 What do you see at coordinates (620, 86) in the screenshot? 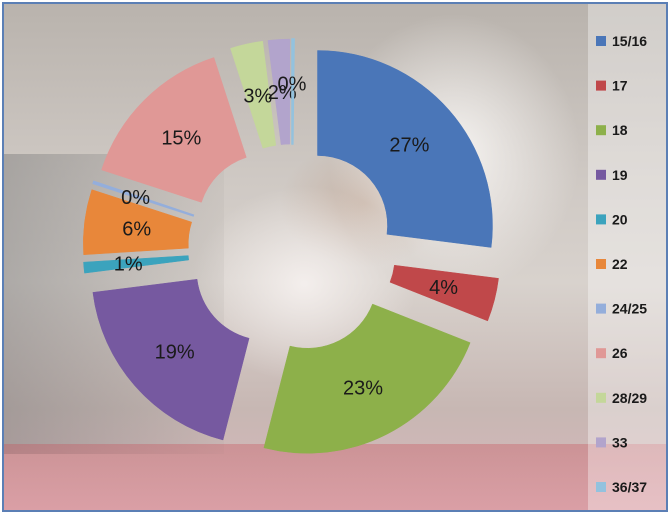
I see `legend-label-17: 17` at bounding box center [620, 86].